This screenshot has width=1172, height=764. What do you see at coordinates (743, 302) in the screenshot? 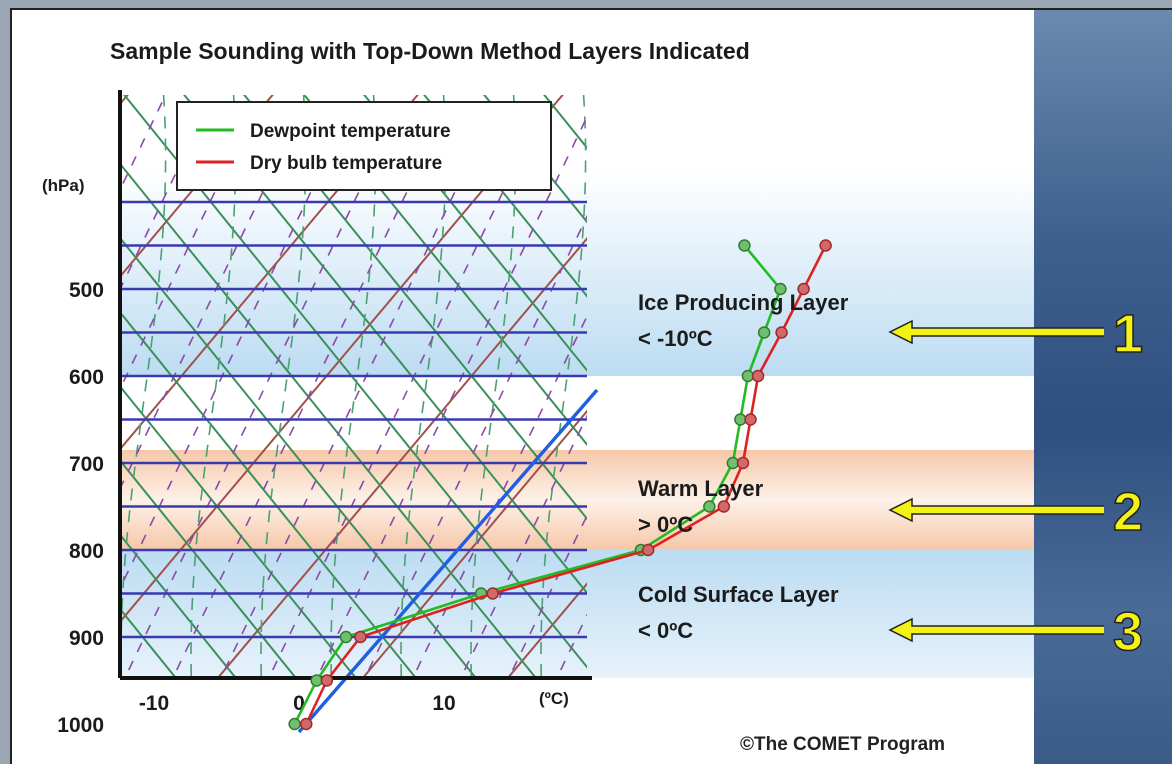
I see `layer-name: Ice Producing Layer` at bounding box center [743, 302].